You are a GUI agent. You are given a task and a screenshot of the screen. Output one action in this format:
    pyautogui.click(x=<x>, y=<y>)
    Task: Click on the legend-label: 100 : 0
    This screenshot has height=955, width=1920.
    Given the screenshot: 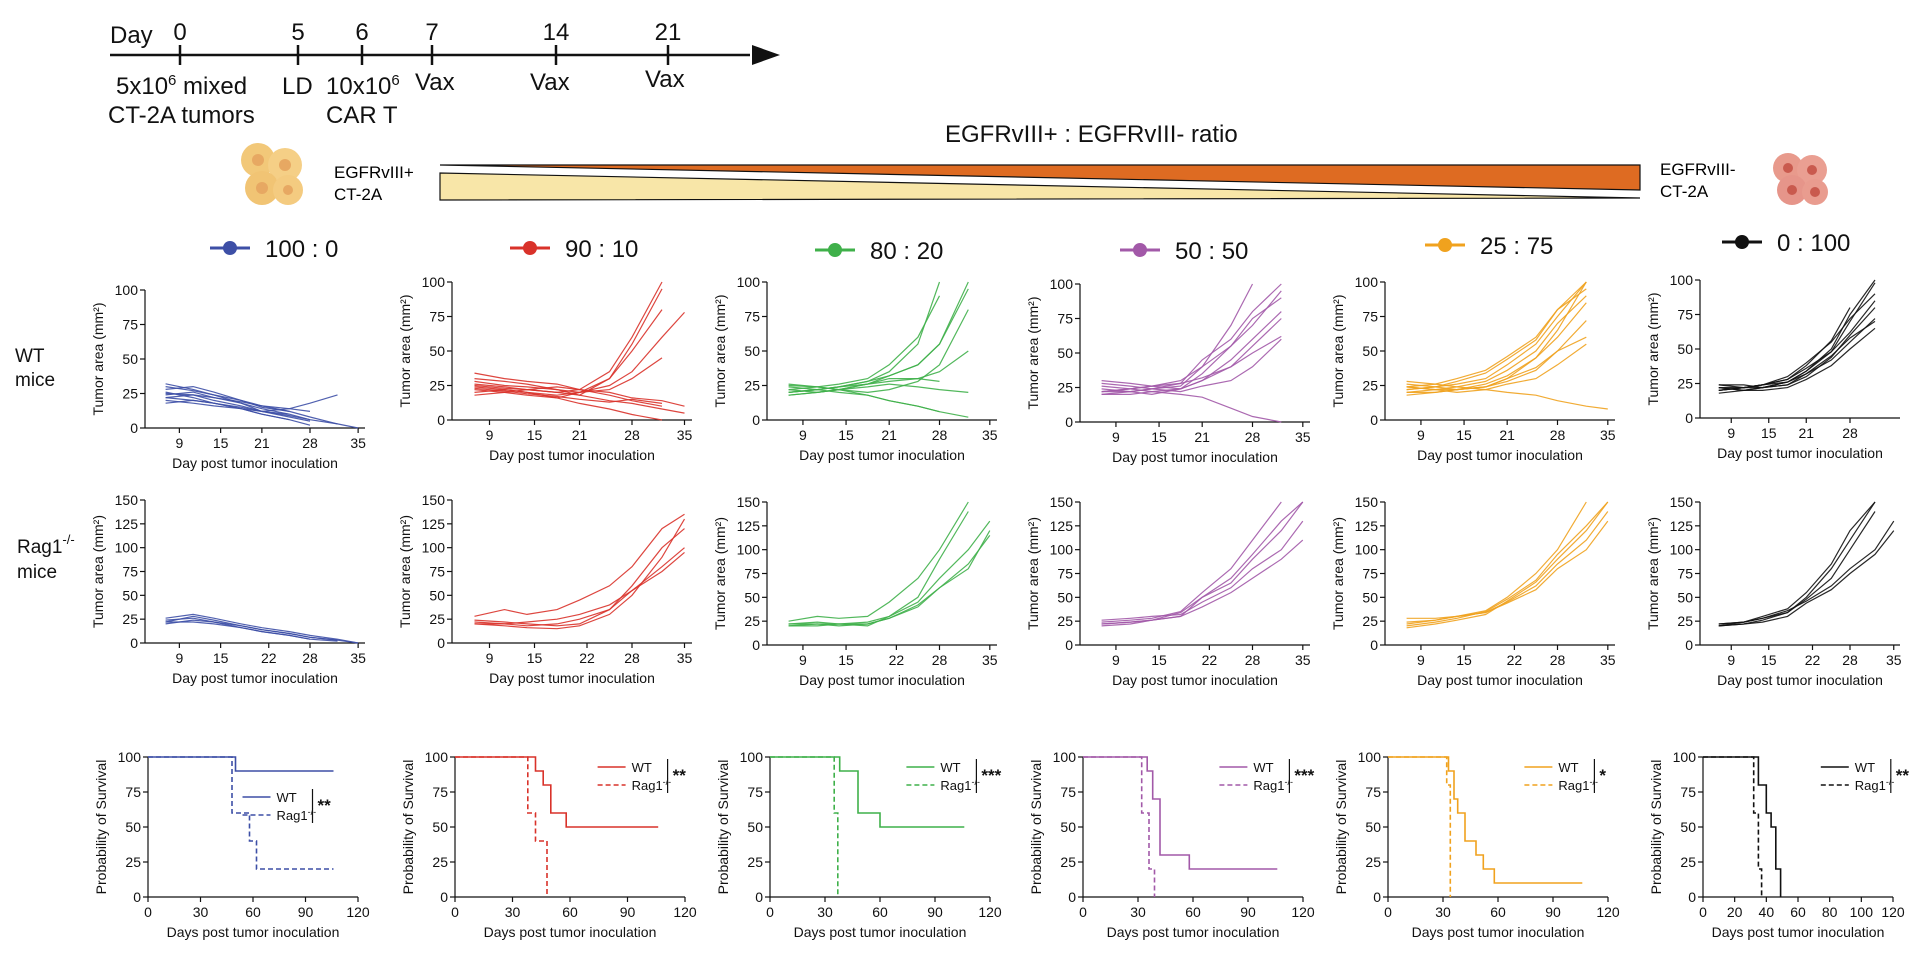 What is the action you would take?
    pyautogui.click(x=301, y=249)
    